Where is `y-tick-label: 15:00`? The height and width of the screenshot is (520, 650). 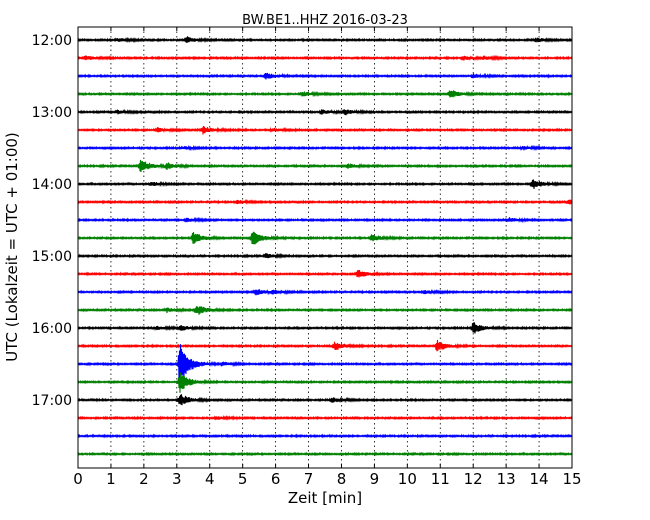
y-tick-label: 15:00 is located at coordinates (52, 257).